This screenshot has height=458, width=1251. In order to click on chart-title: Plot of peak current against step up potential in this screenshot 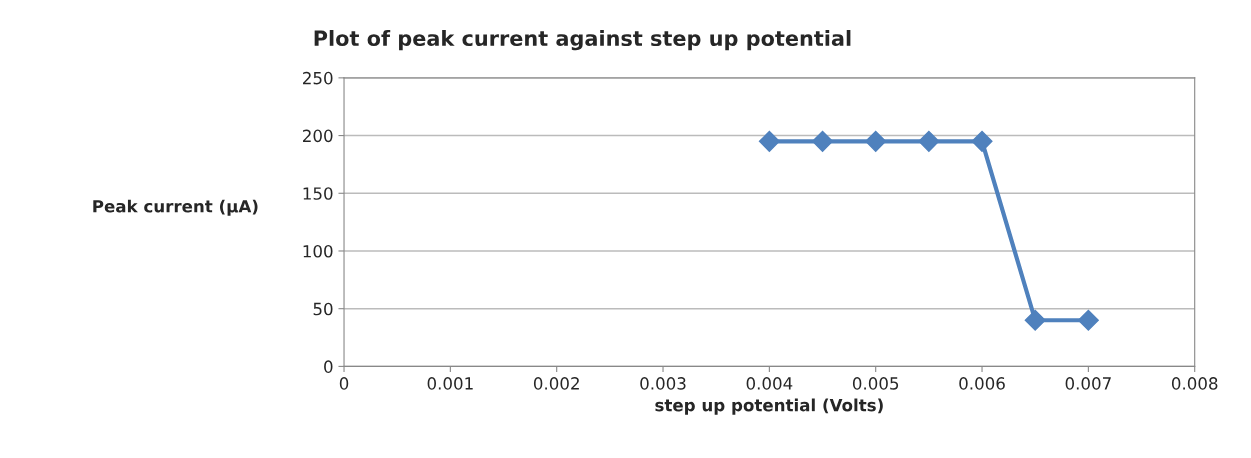, I will do `click(582, 40)`.